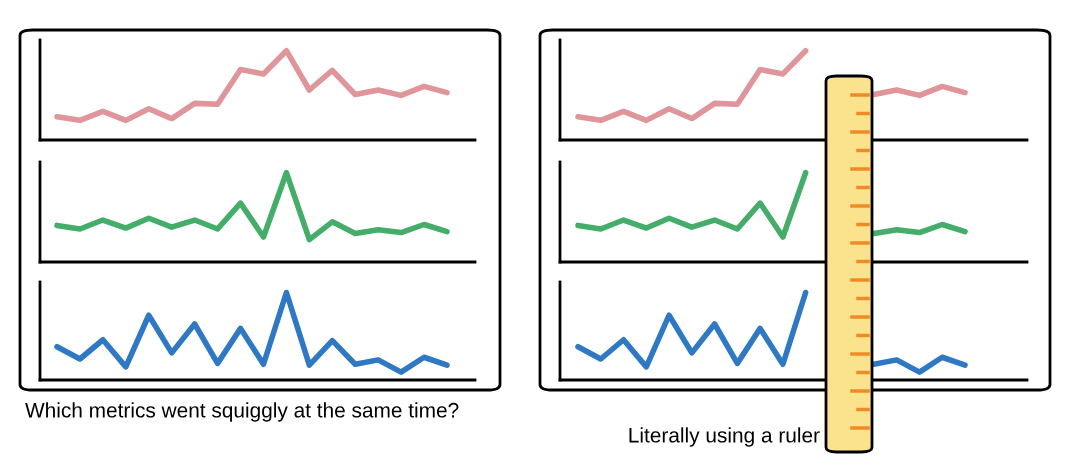 Image resolution: width=1080 pixels, height=467 pixels. What do you see at coordinates (724, 437) in the screenshot?
I see `text: Literally using a ruler` at bounding box center [724, 437].